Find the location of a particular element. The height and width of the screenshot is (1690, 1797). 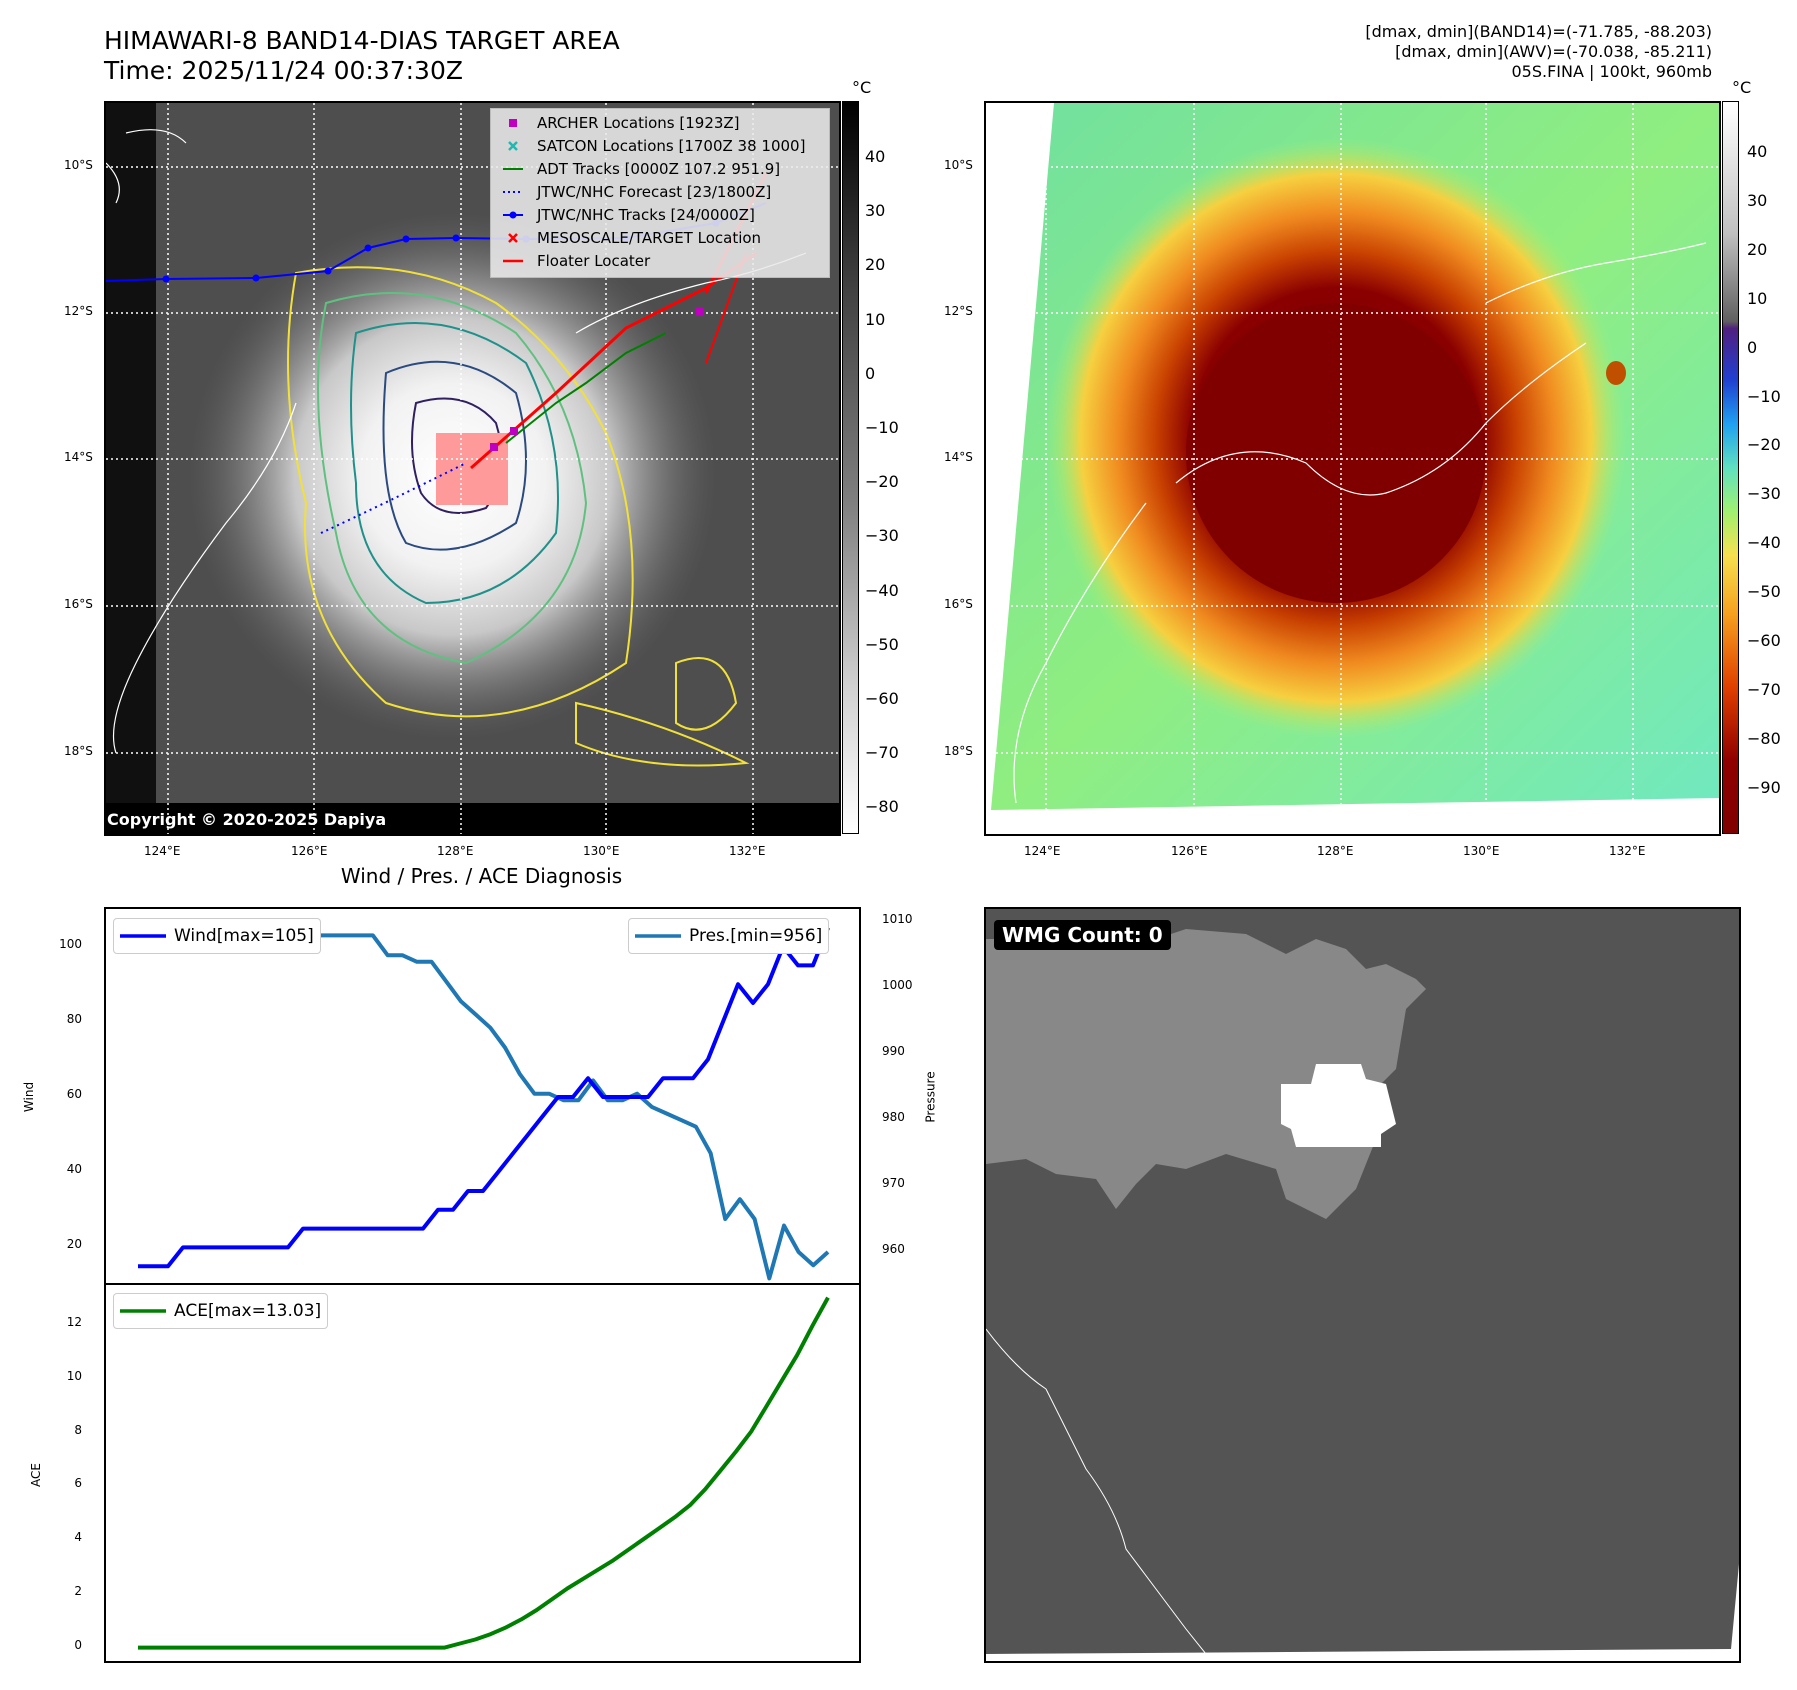

title-line-2: Time: 2025/11/24 00:37:30Z is located at coordinates (283, 70).